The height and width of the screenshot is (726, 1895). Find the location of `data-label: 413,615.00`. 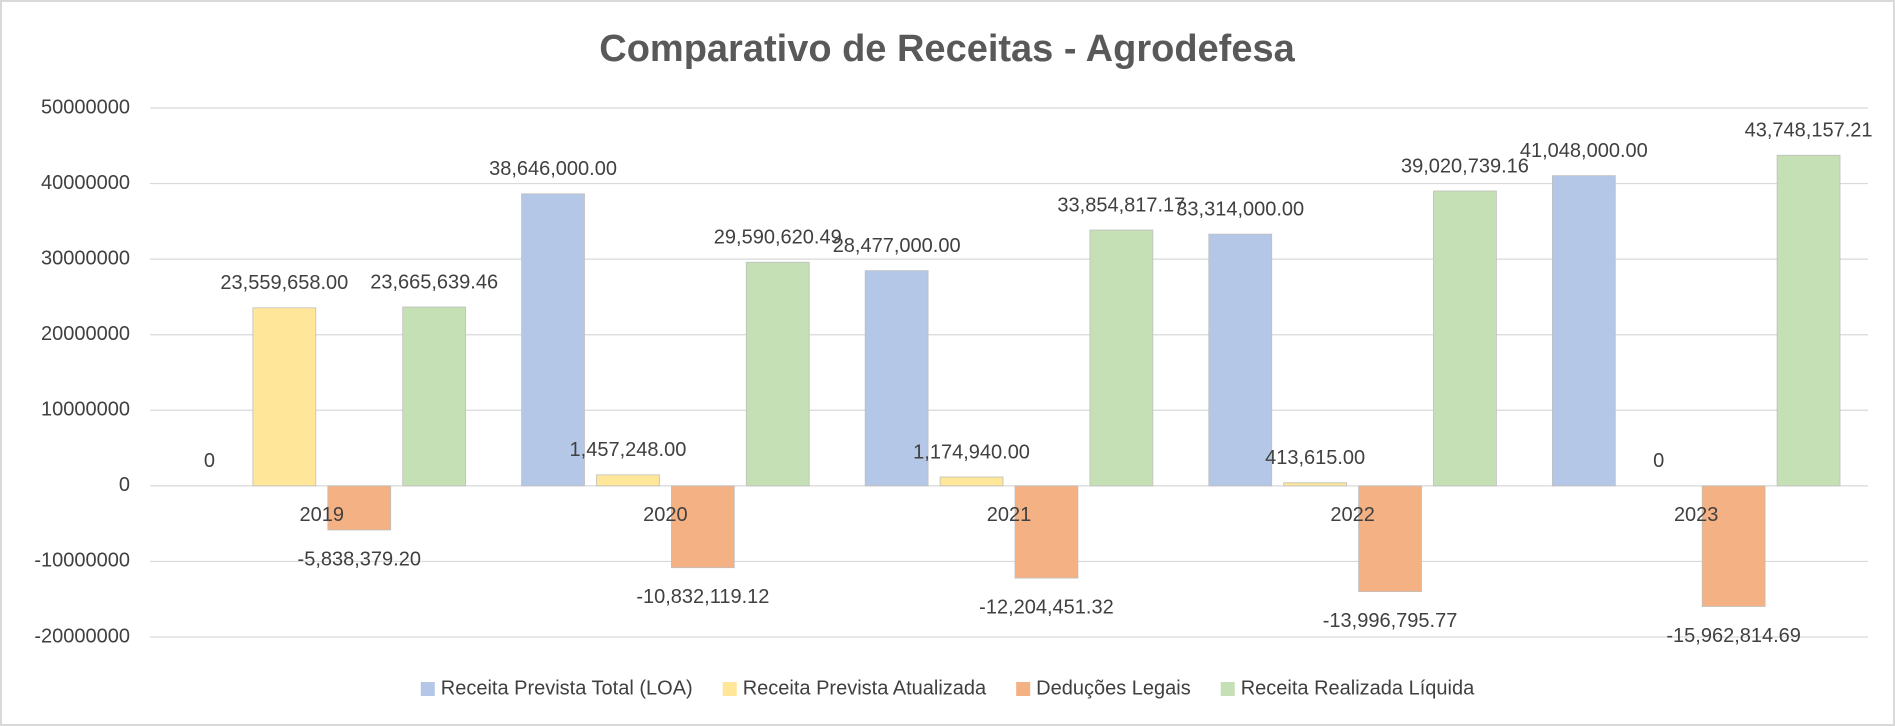

data-label: 413,615.00 is located at coordinates (1315, 458).